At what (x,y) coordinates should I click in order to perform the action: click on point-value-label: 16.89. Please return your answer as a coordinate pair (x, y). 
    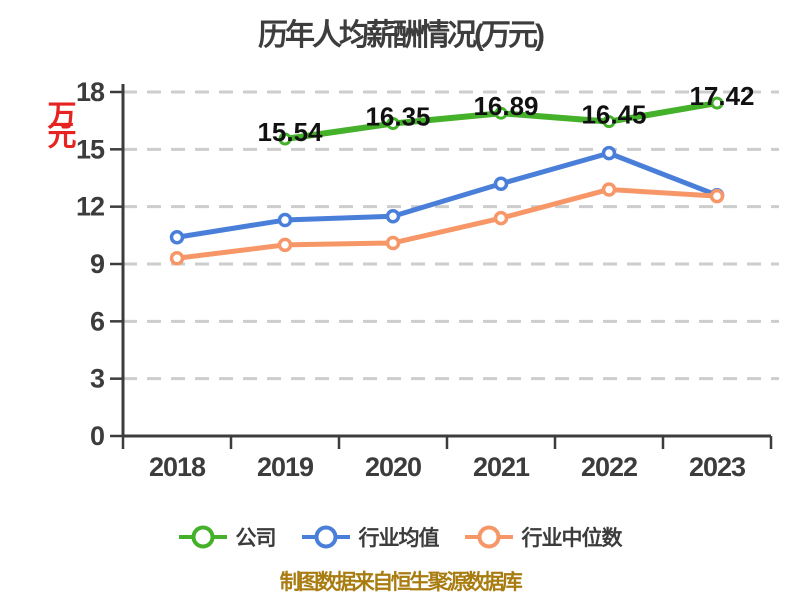
    Looking at the image, I should click on (505, 106).